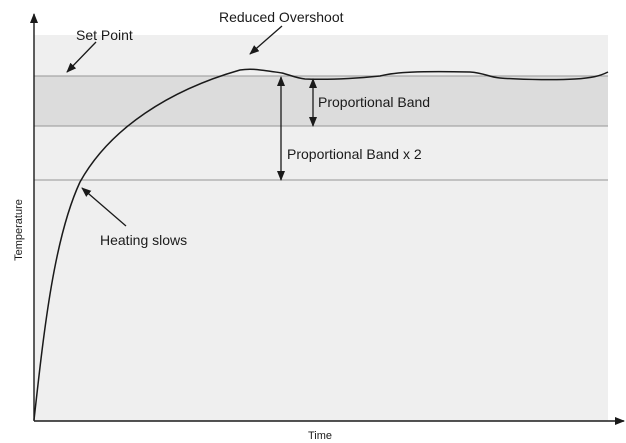 The height and width of the screenshot is (443, 626). I want to click on set-point-arrow, so click(81, 57).